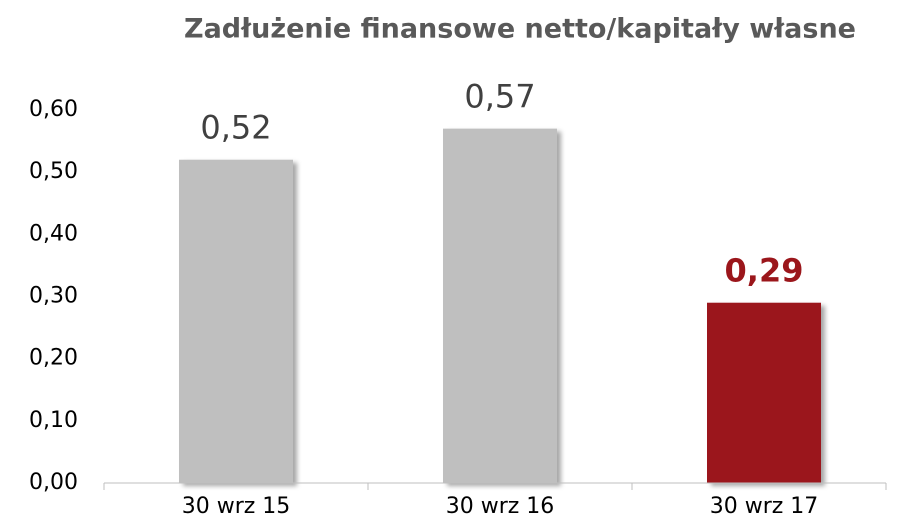 Image resolution: width=907 pixels, height=524 pixels. I want to click on data-label: 0,57, so click(499, 97).